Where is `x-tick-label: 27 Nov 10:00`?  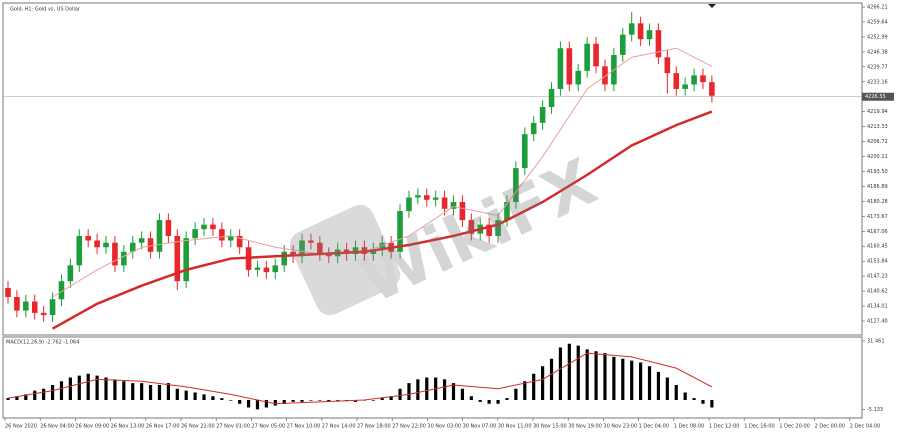
x-tick-label: 27 Nov 10:00 is located at coordinates (304, 427).